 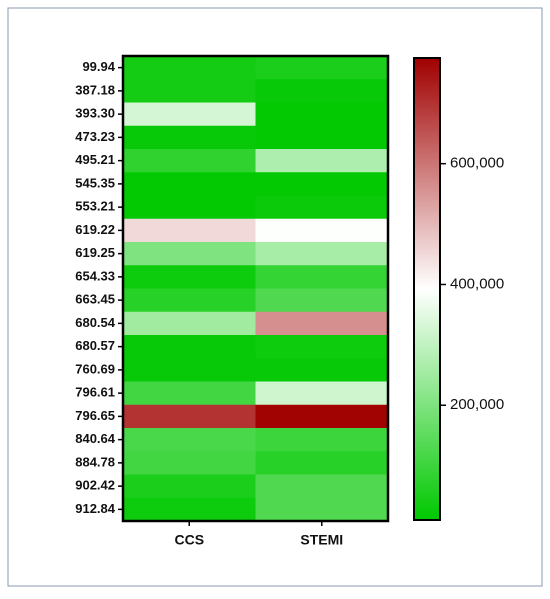 I want to click on row-label: 760.69, so click(x=95, y=368).